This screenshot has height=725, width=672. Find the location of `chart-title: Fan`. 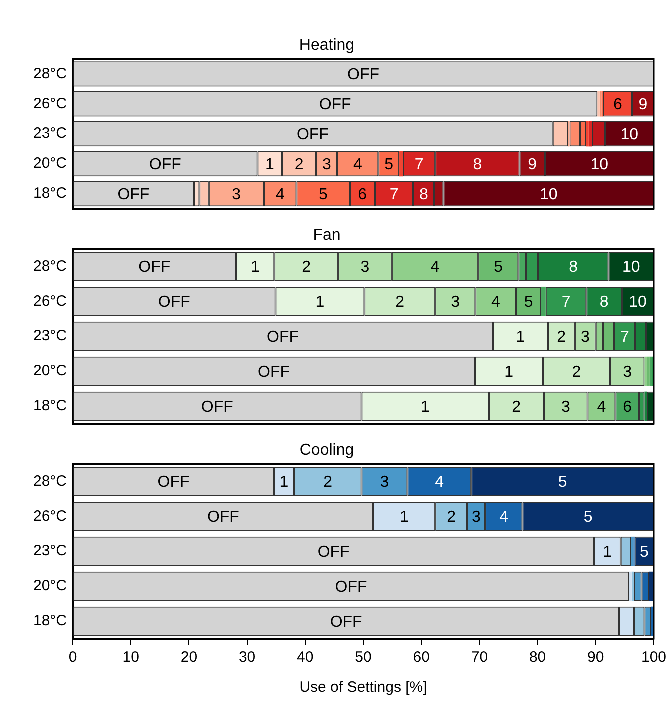

chart-title: Fan is located at coordinates (327, 235).